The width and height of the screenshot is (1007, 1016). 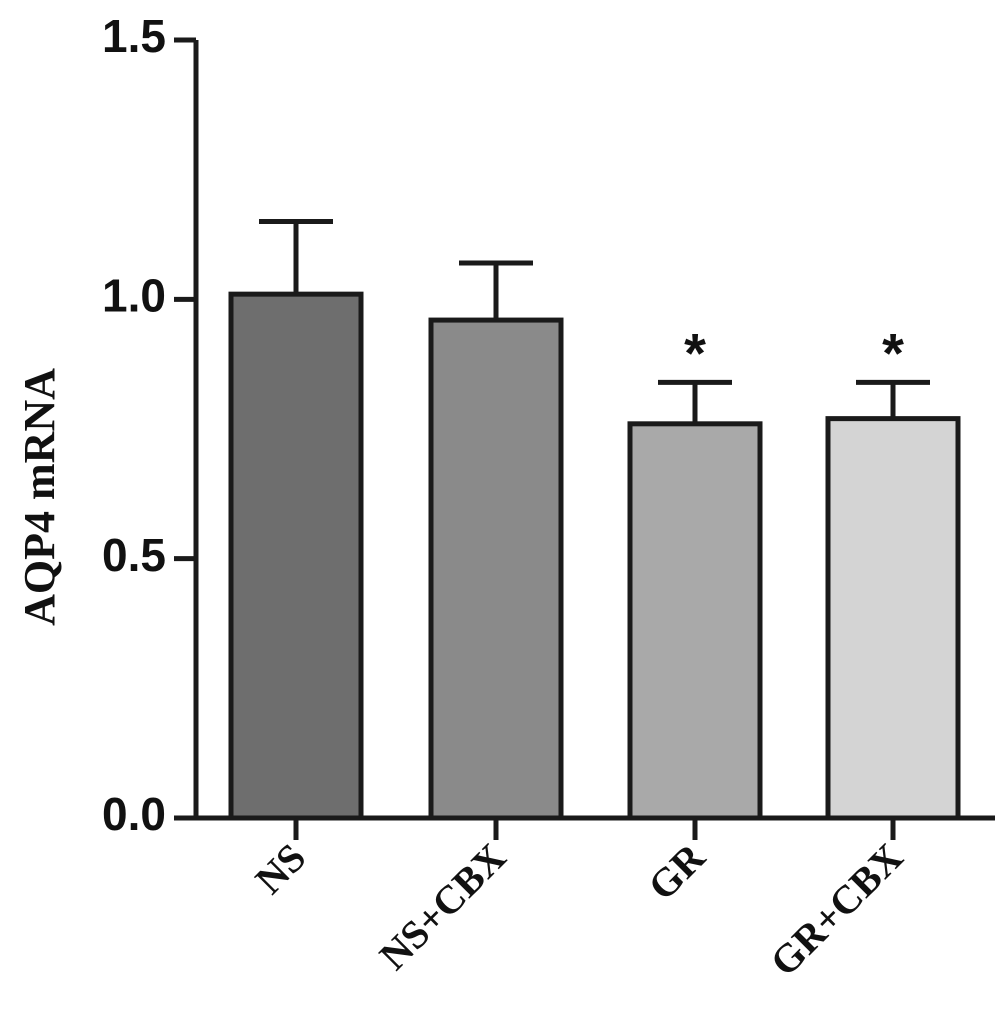 I want to click on x-tick-label: NS, so click(x=280, y=869).